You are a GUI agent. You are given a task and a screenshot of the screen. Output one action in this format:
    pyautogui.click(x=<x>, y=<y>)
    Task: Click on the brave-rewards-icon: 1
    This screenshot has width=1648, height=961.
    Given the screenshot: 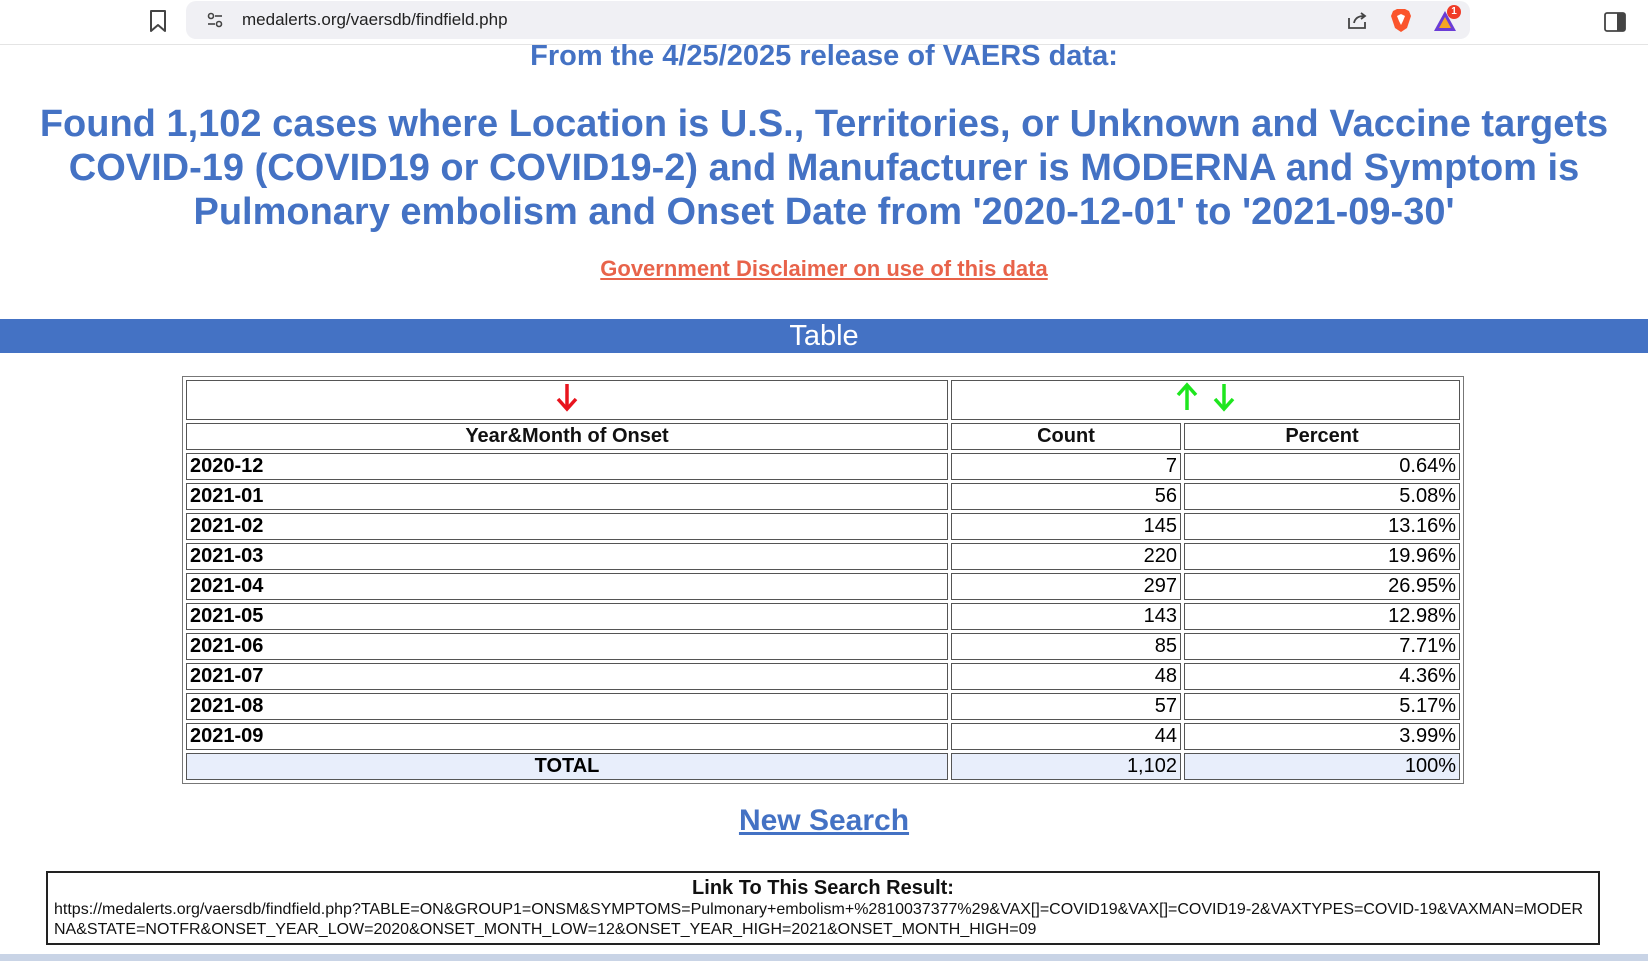 What is the action you would take?
    pyautogui.click(x=1447, y=19)
    